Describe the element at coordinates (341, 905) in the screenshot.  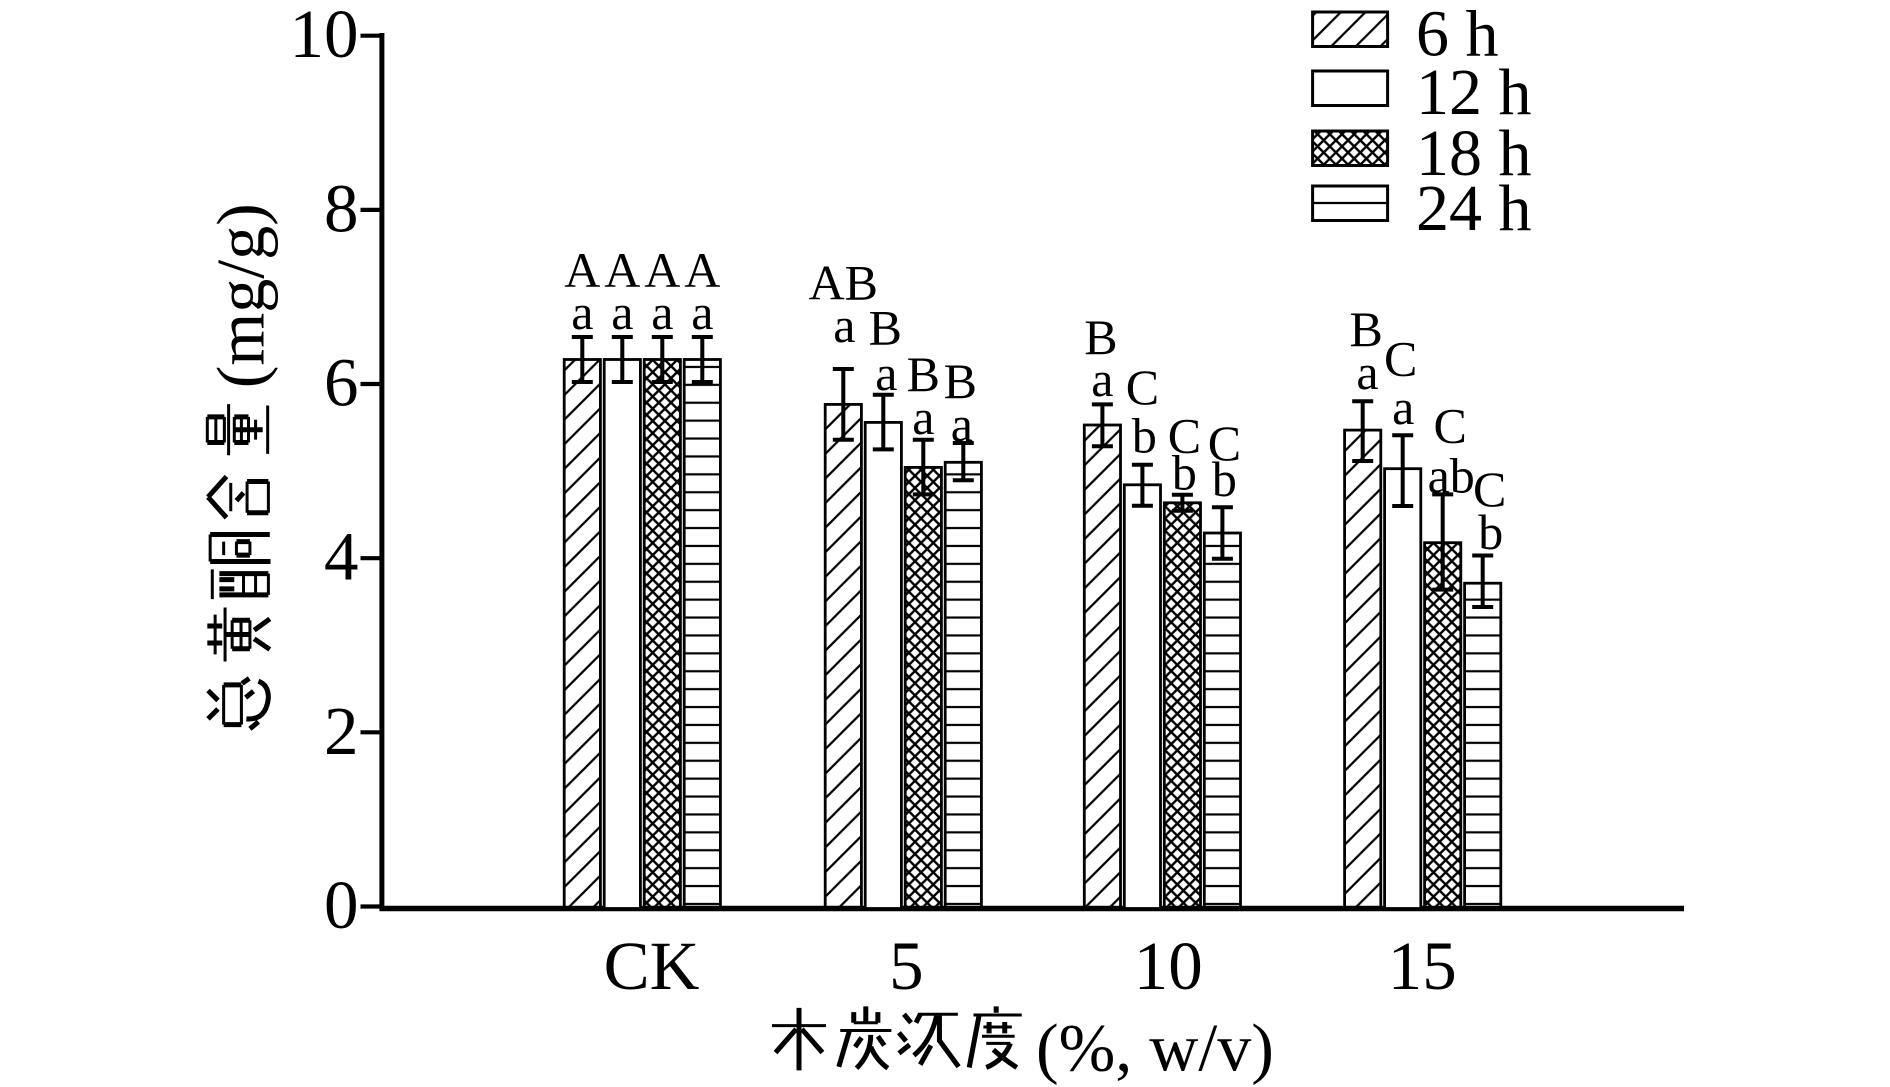
I see `svg-text: 0` at that location.